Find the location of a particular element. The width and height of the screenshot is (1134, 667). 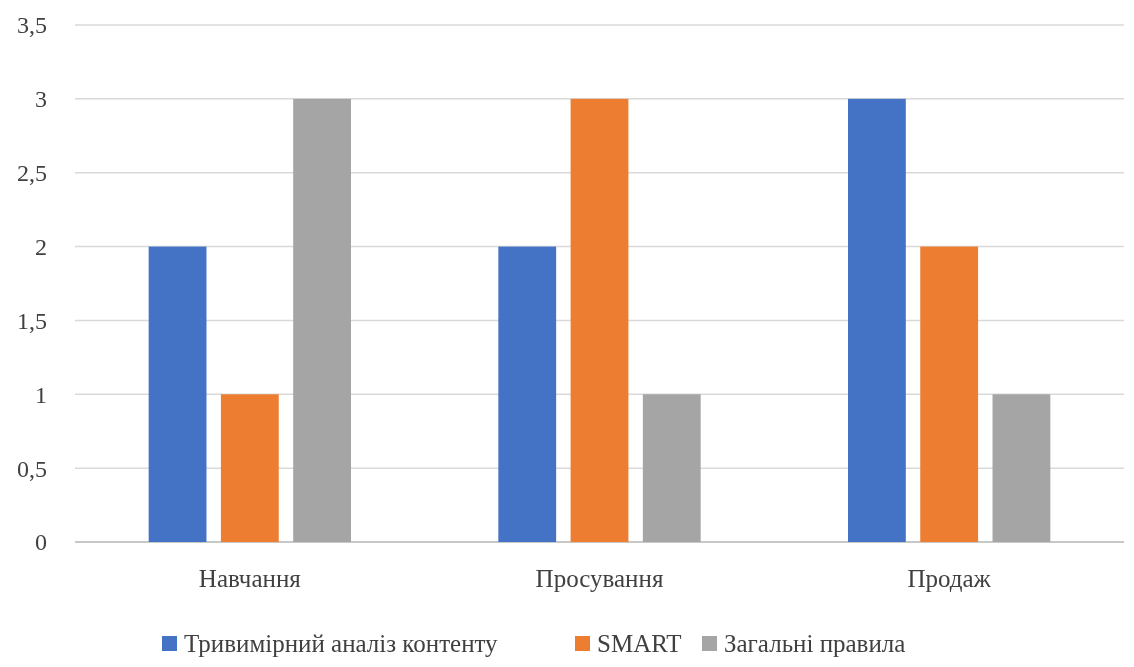

x-tick-label: Навчання is located at coordinates (250, 578).